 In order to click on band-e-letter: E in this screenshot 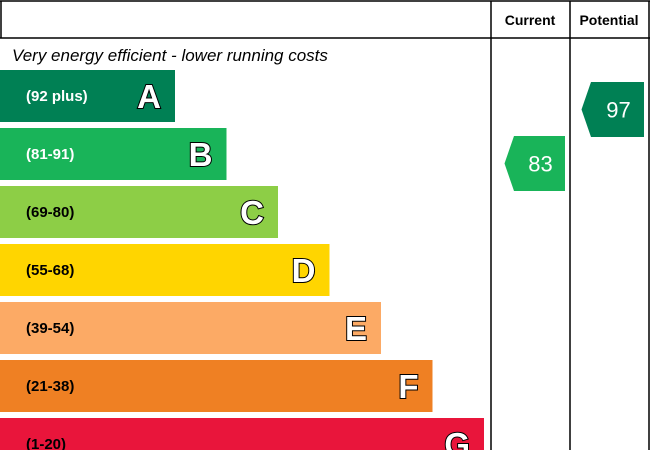, I will do `click(356, 328)`.